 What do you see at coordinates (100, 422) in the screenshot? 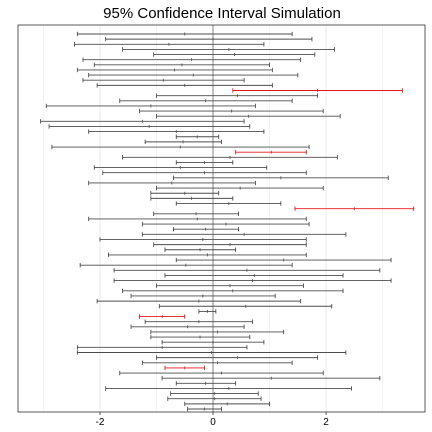
I see `x-tick-label: -2` at bounding box center [100, 422].